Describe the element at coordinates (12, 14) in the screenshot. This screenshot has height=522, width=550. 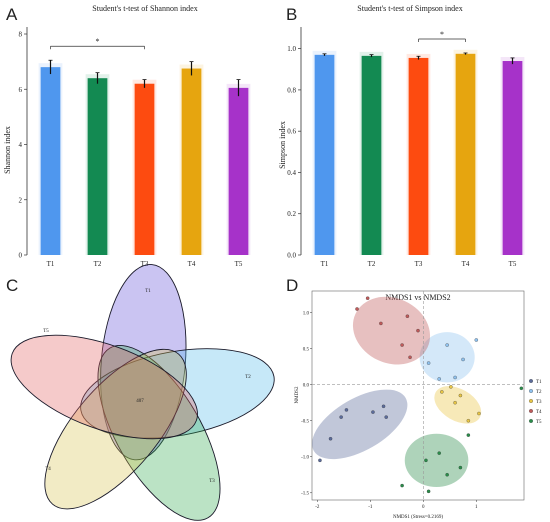
I see `panel-letter-a: A` at that location.